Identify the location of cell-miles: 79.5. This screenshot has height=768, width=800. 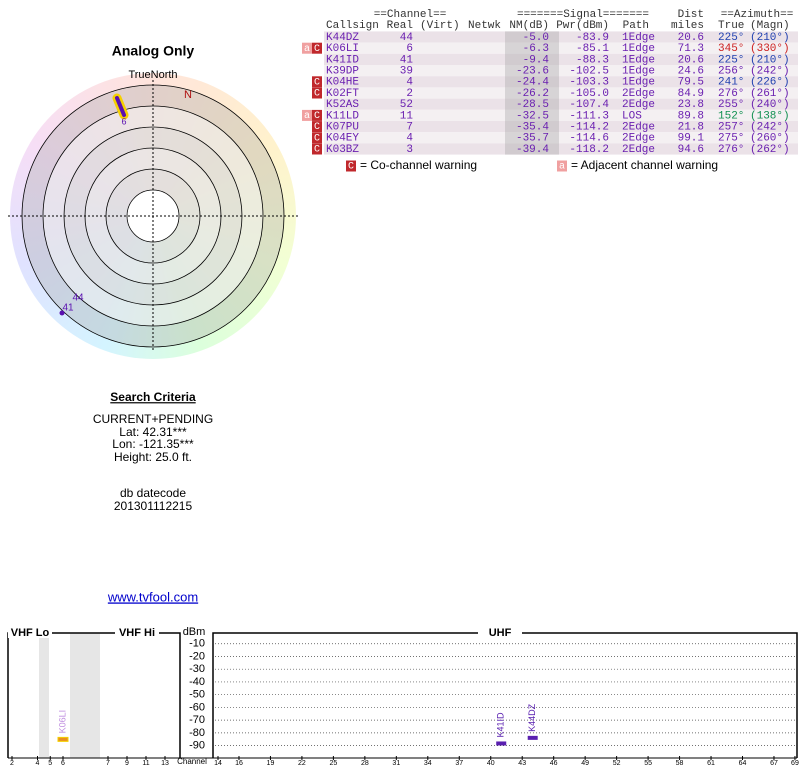
(691, 83).